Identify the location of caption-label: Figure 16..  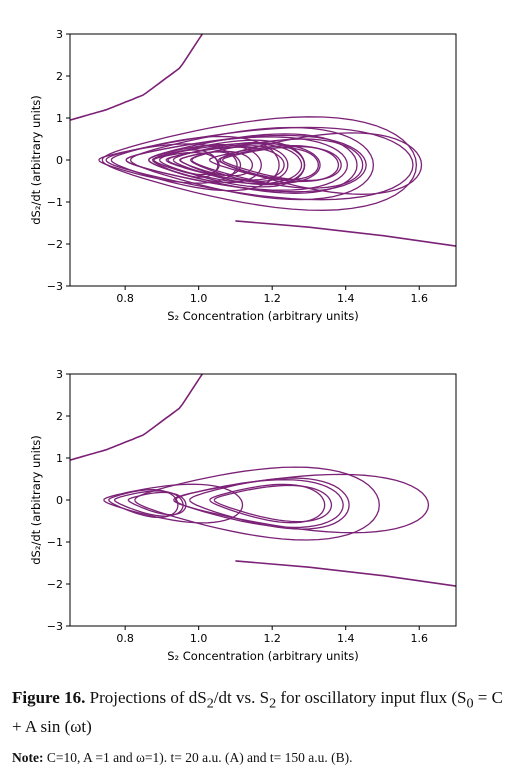
(49, 697).